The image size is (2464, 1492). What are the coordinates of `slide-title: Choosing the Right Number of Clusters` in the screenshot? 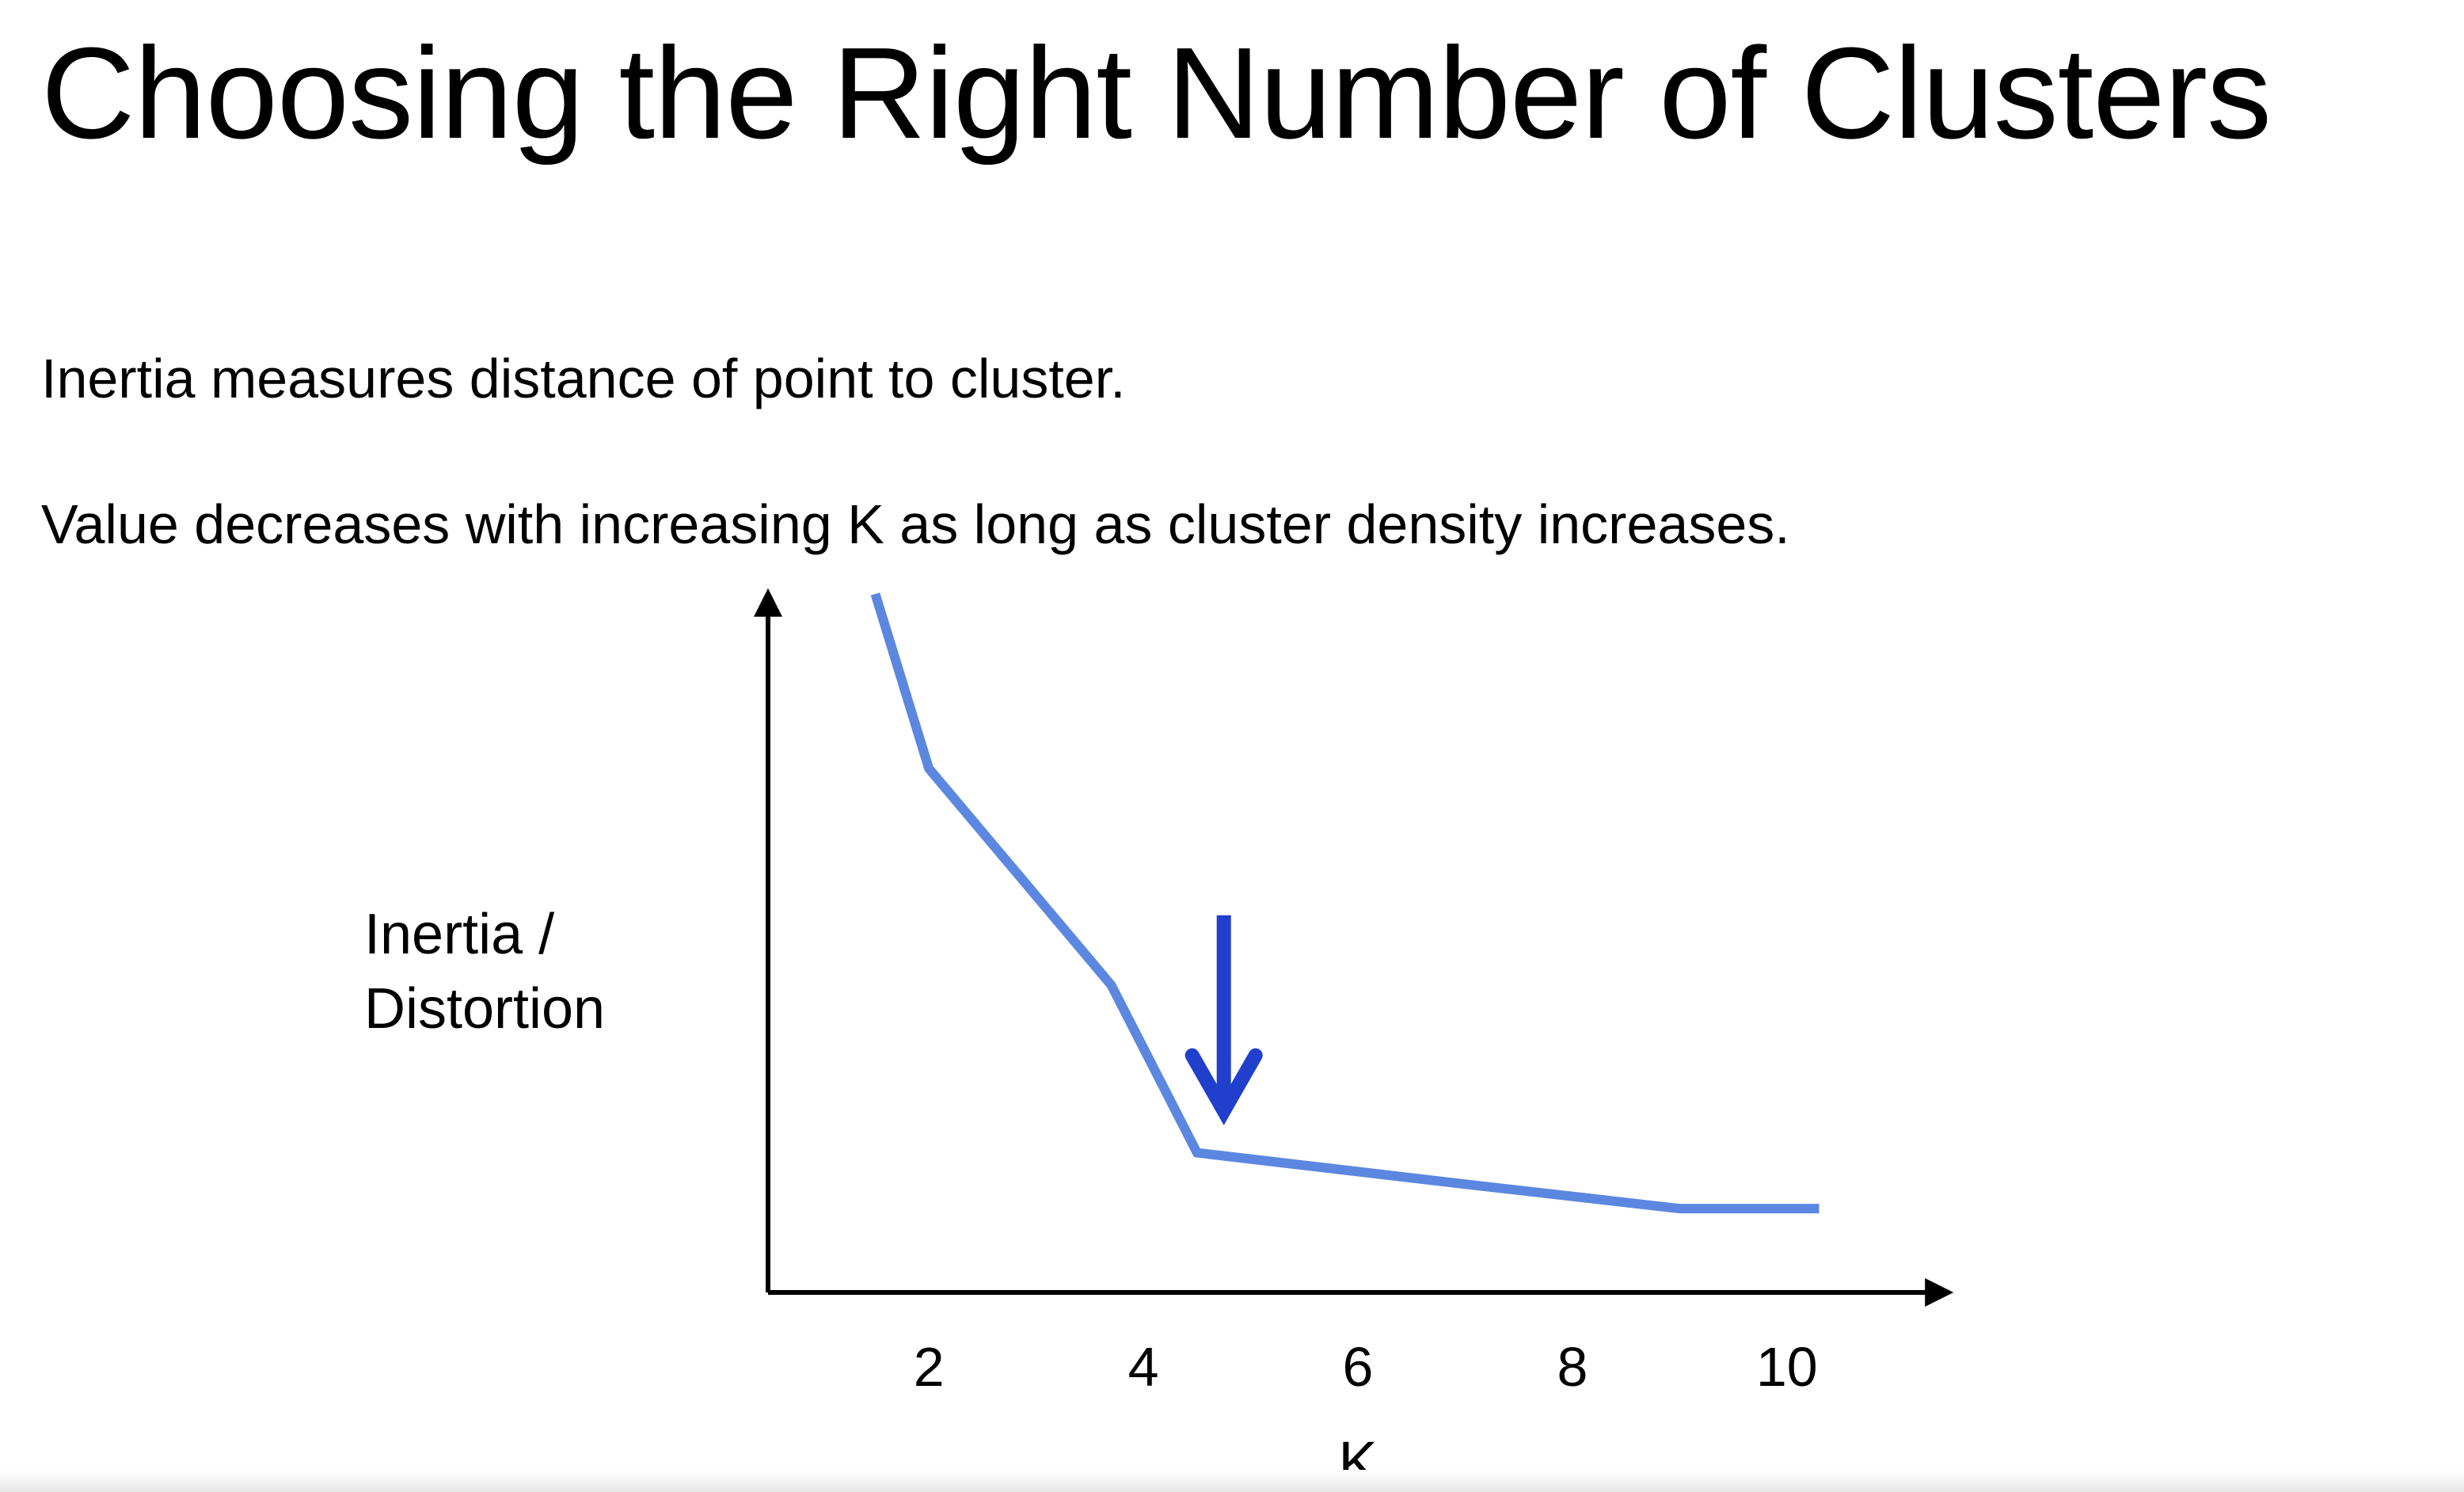 It's located at (1156, 93).